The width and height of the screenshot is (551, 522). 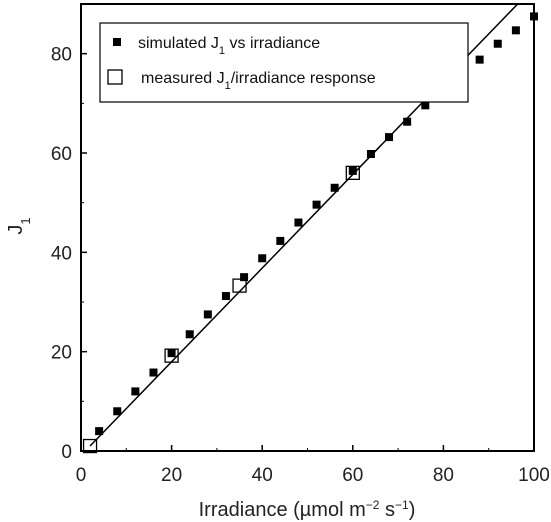 What do you see at coordinates (262, 475) in the screenshot?
I see `x-tick-label: 40` at bounding box center [262, 475].